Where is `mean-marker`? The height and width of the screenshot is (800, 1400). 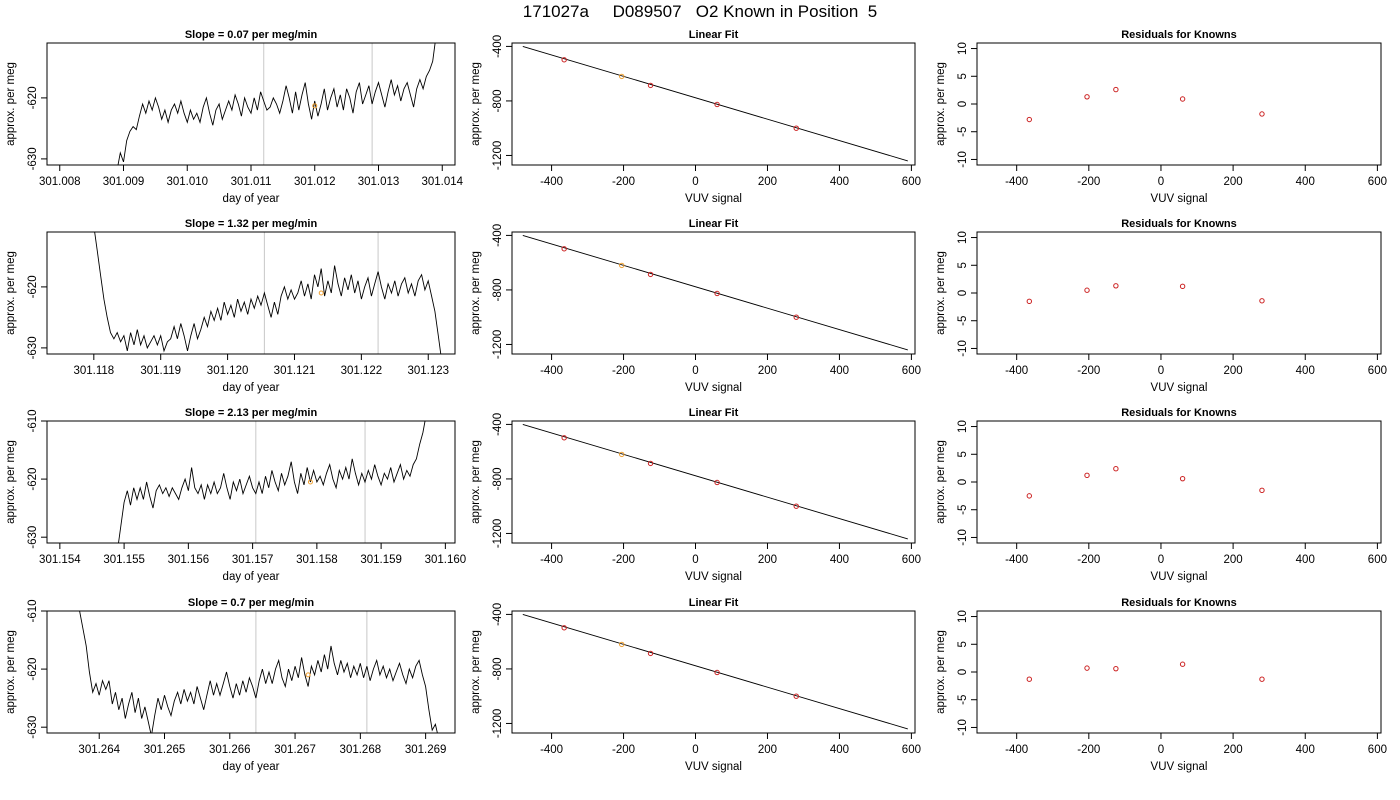 mean-marker is located at coordinates (310, 482).